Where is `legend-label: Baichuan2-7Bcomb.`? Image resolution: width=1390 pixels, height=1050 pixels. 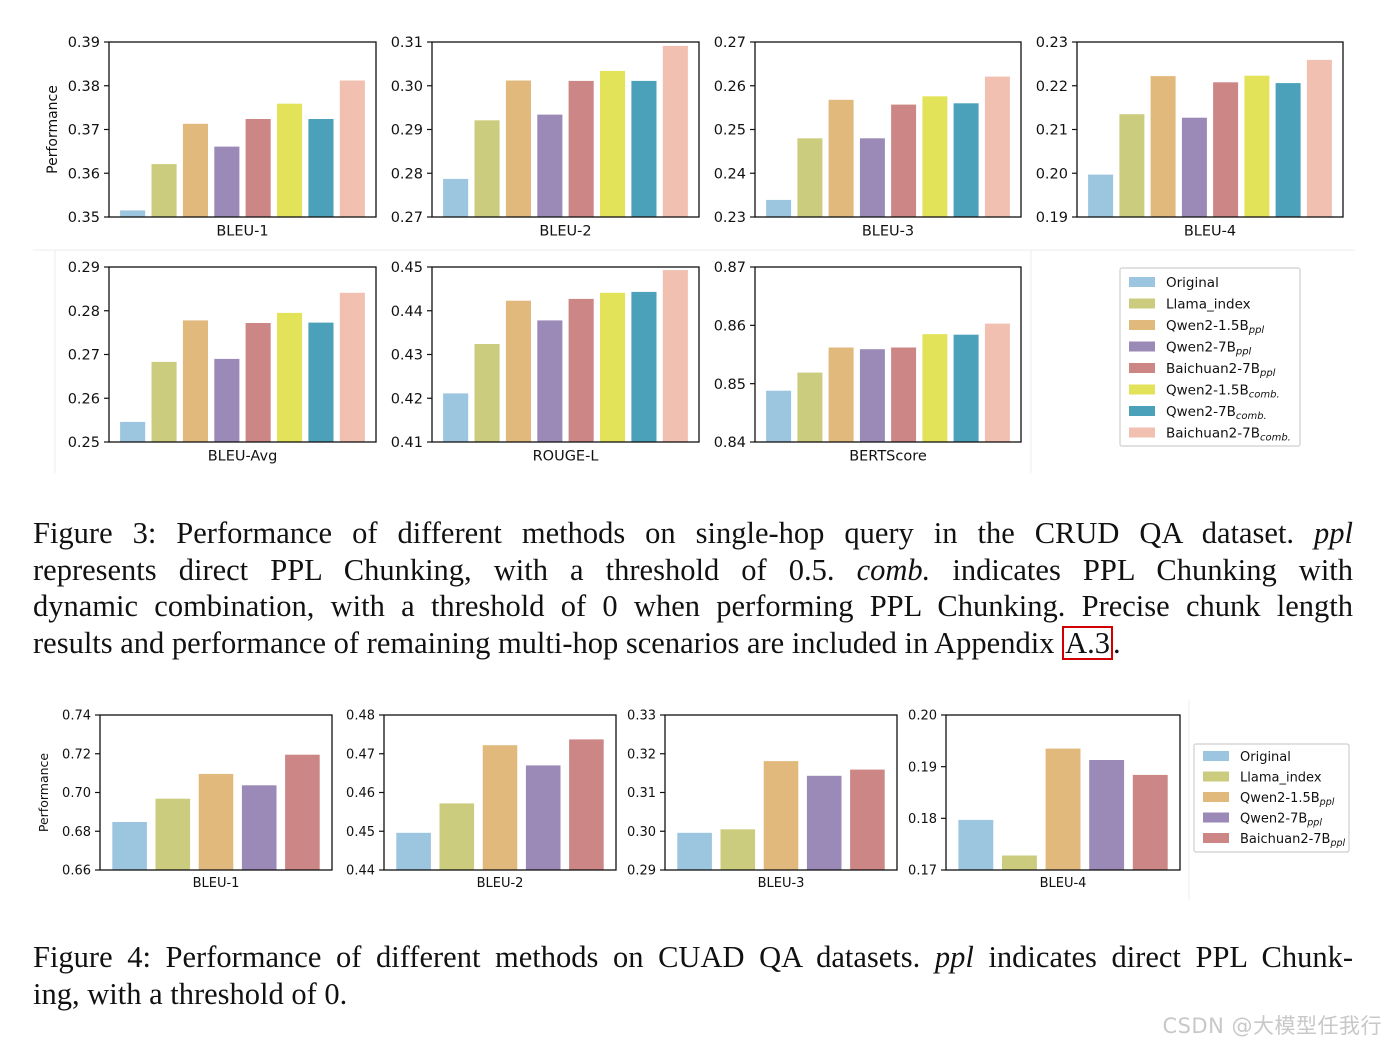 legend-label: Baichuan2-7Bcomb. is located at coordinates (1228, 435).